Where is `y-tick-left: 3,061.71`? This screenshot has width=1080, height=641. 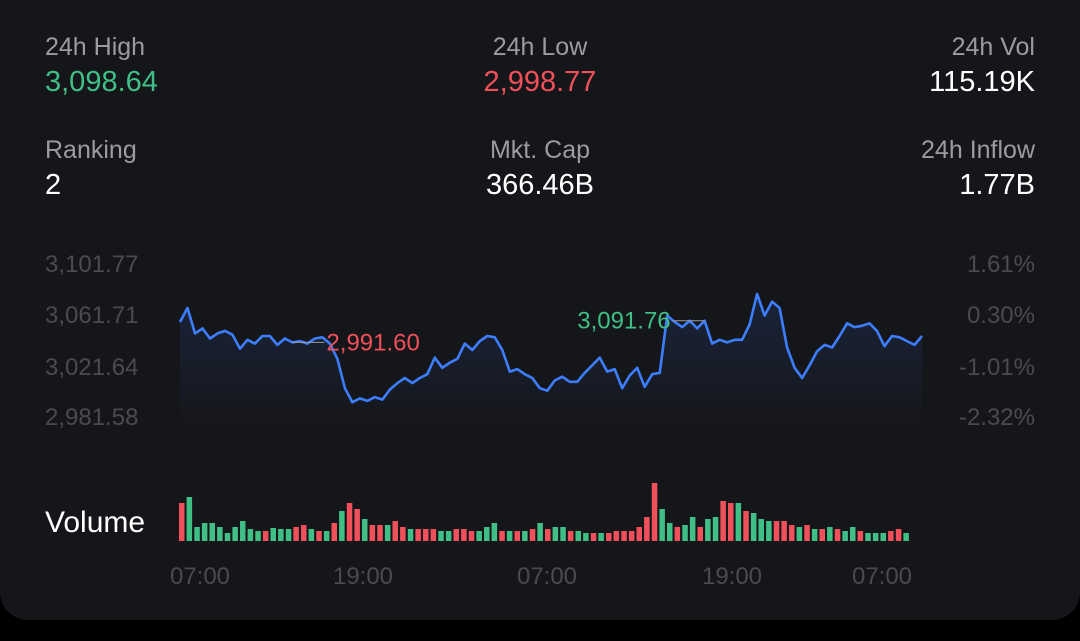
y-tick-left: 3,061.71 is located at coordinates (92, 315).